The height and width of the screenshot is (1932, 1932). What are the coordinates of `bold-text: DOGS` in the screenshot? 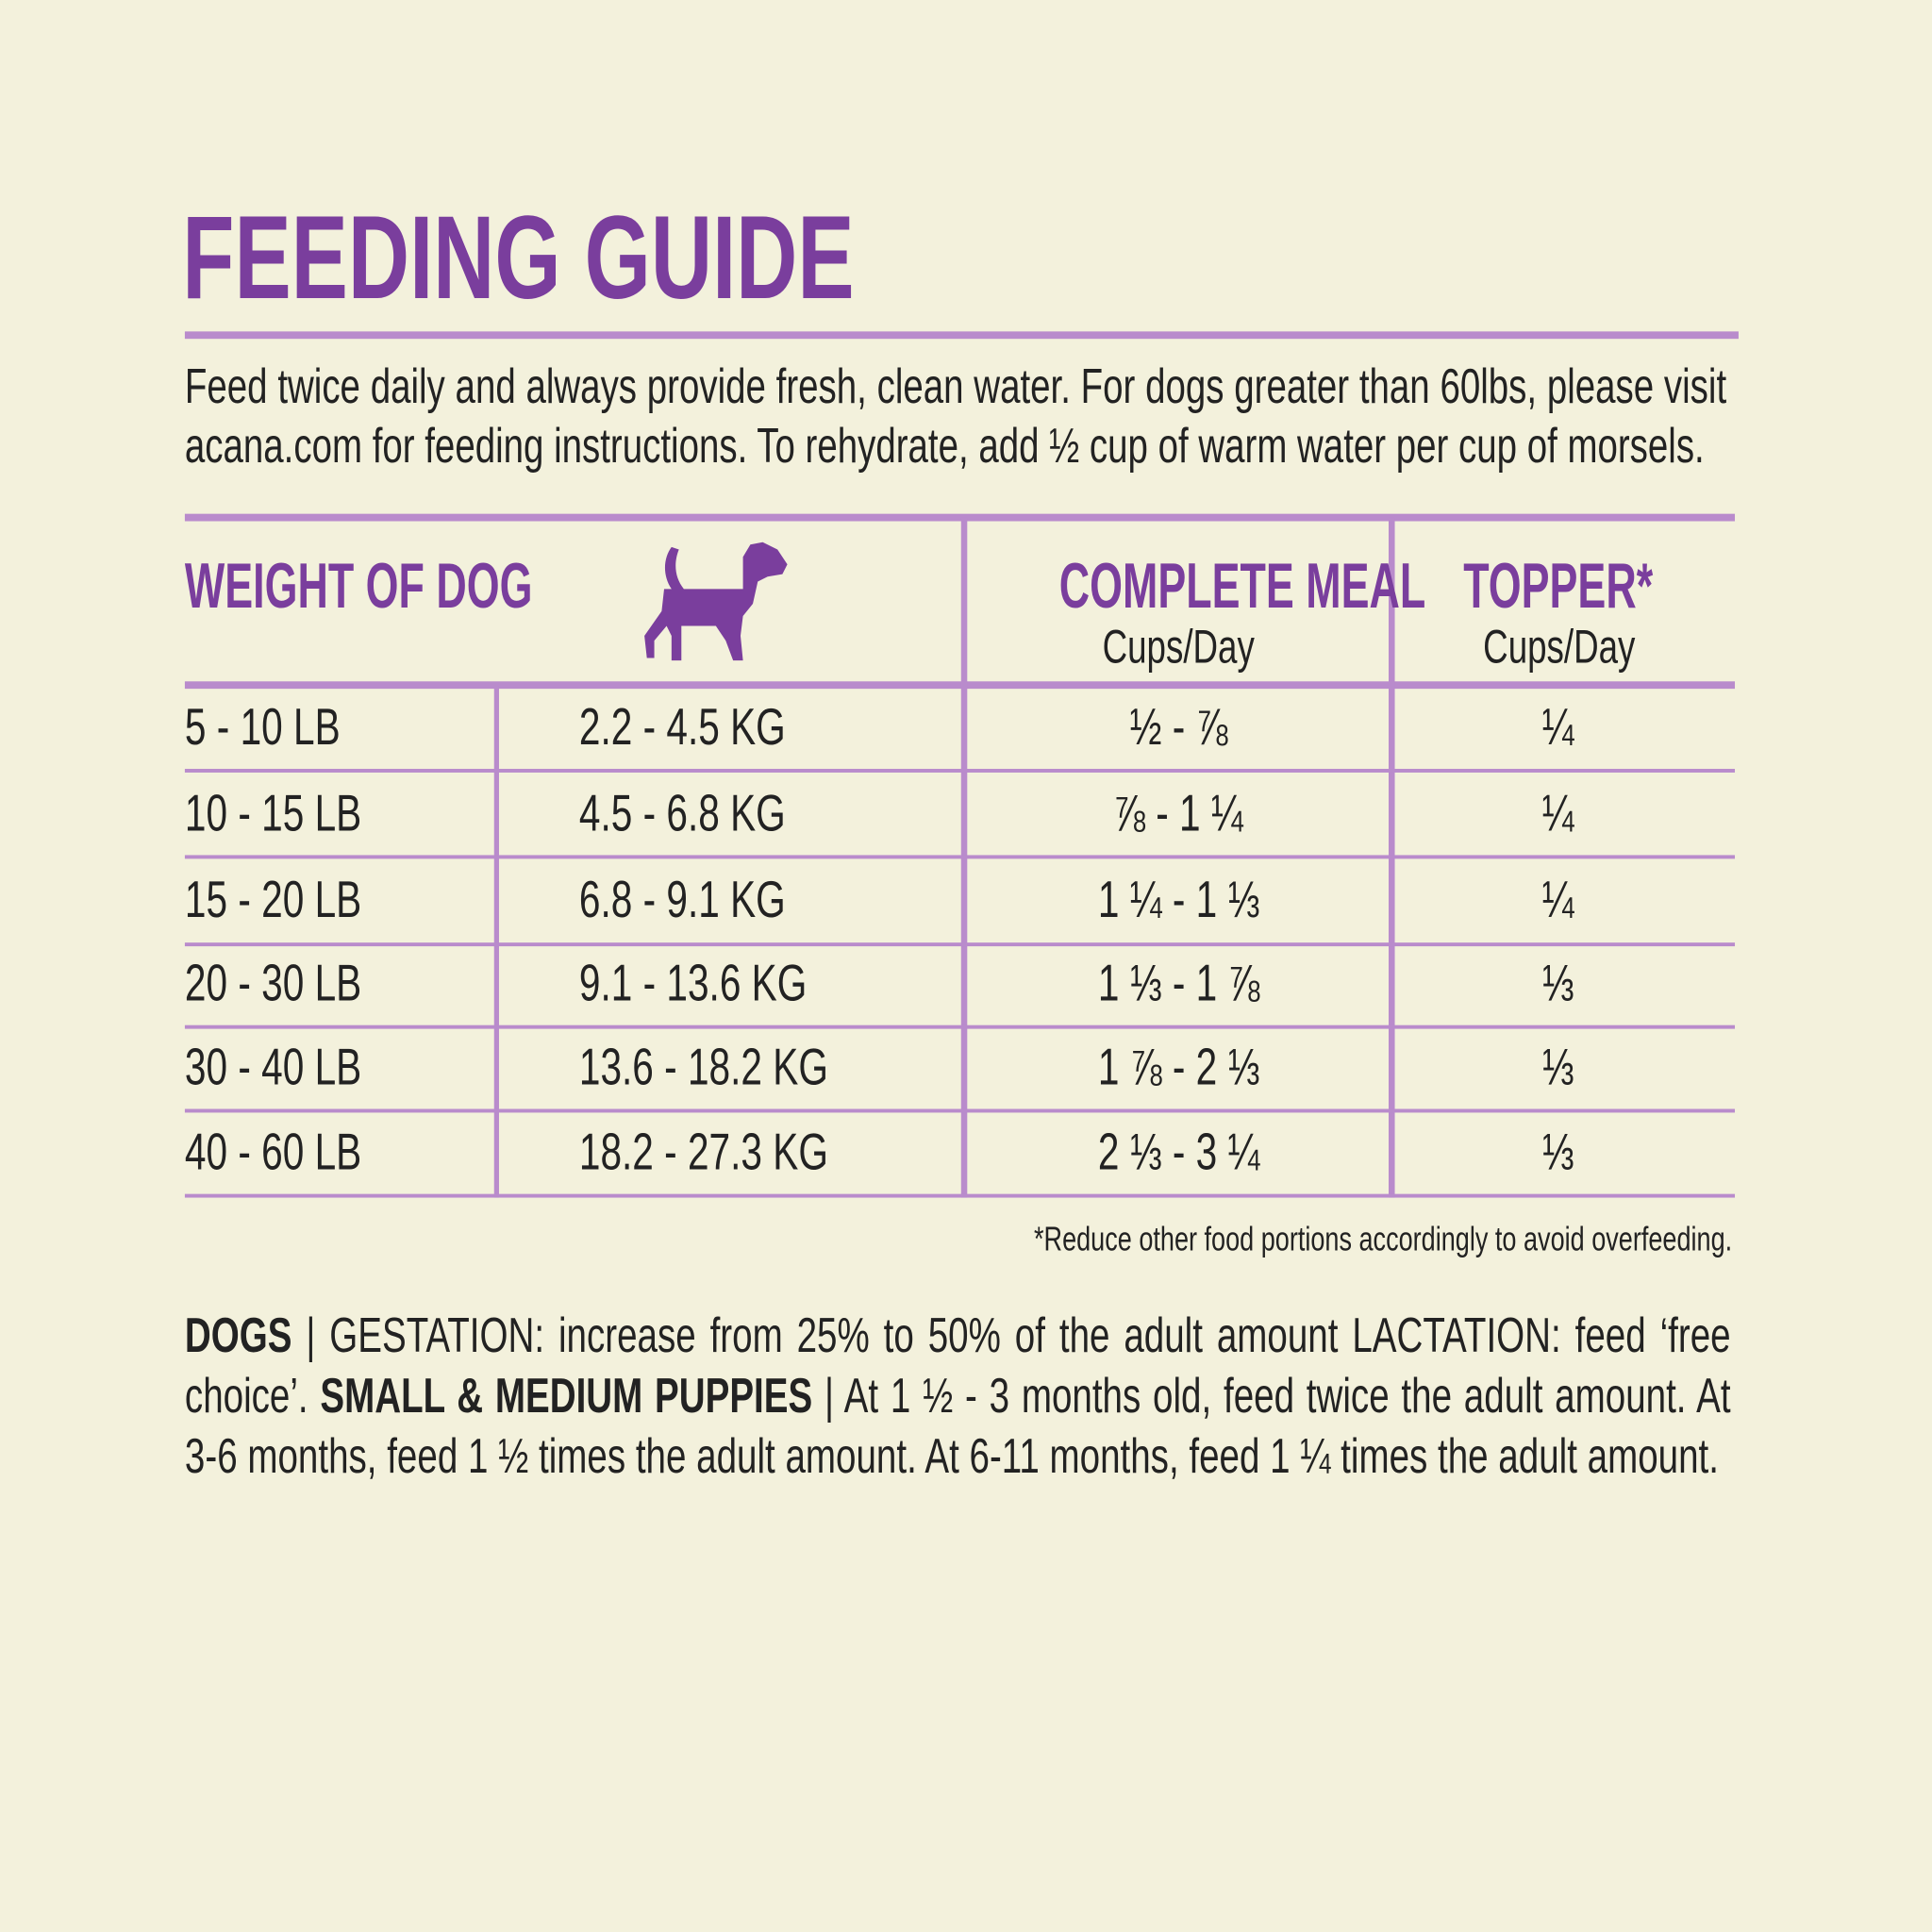 It's located at (238, 1336).